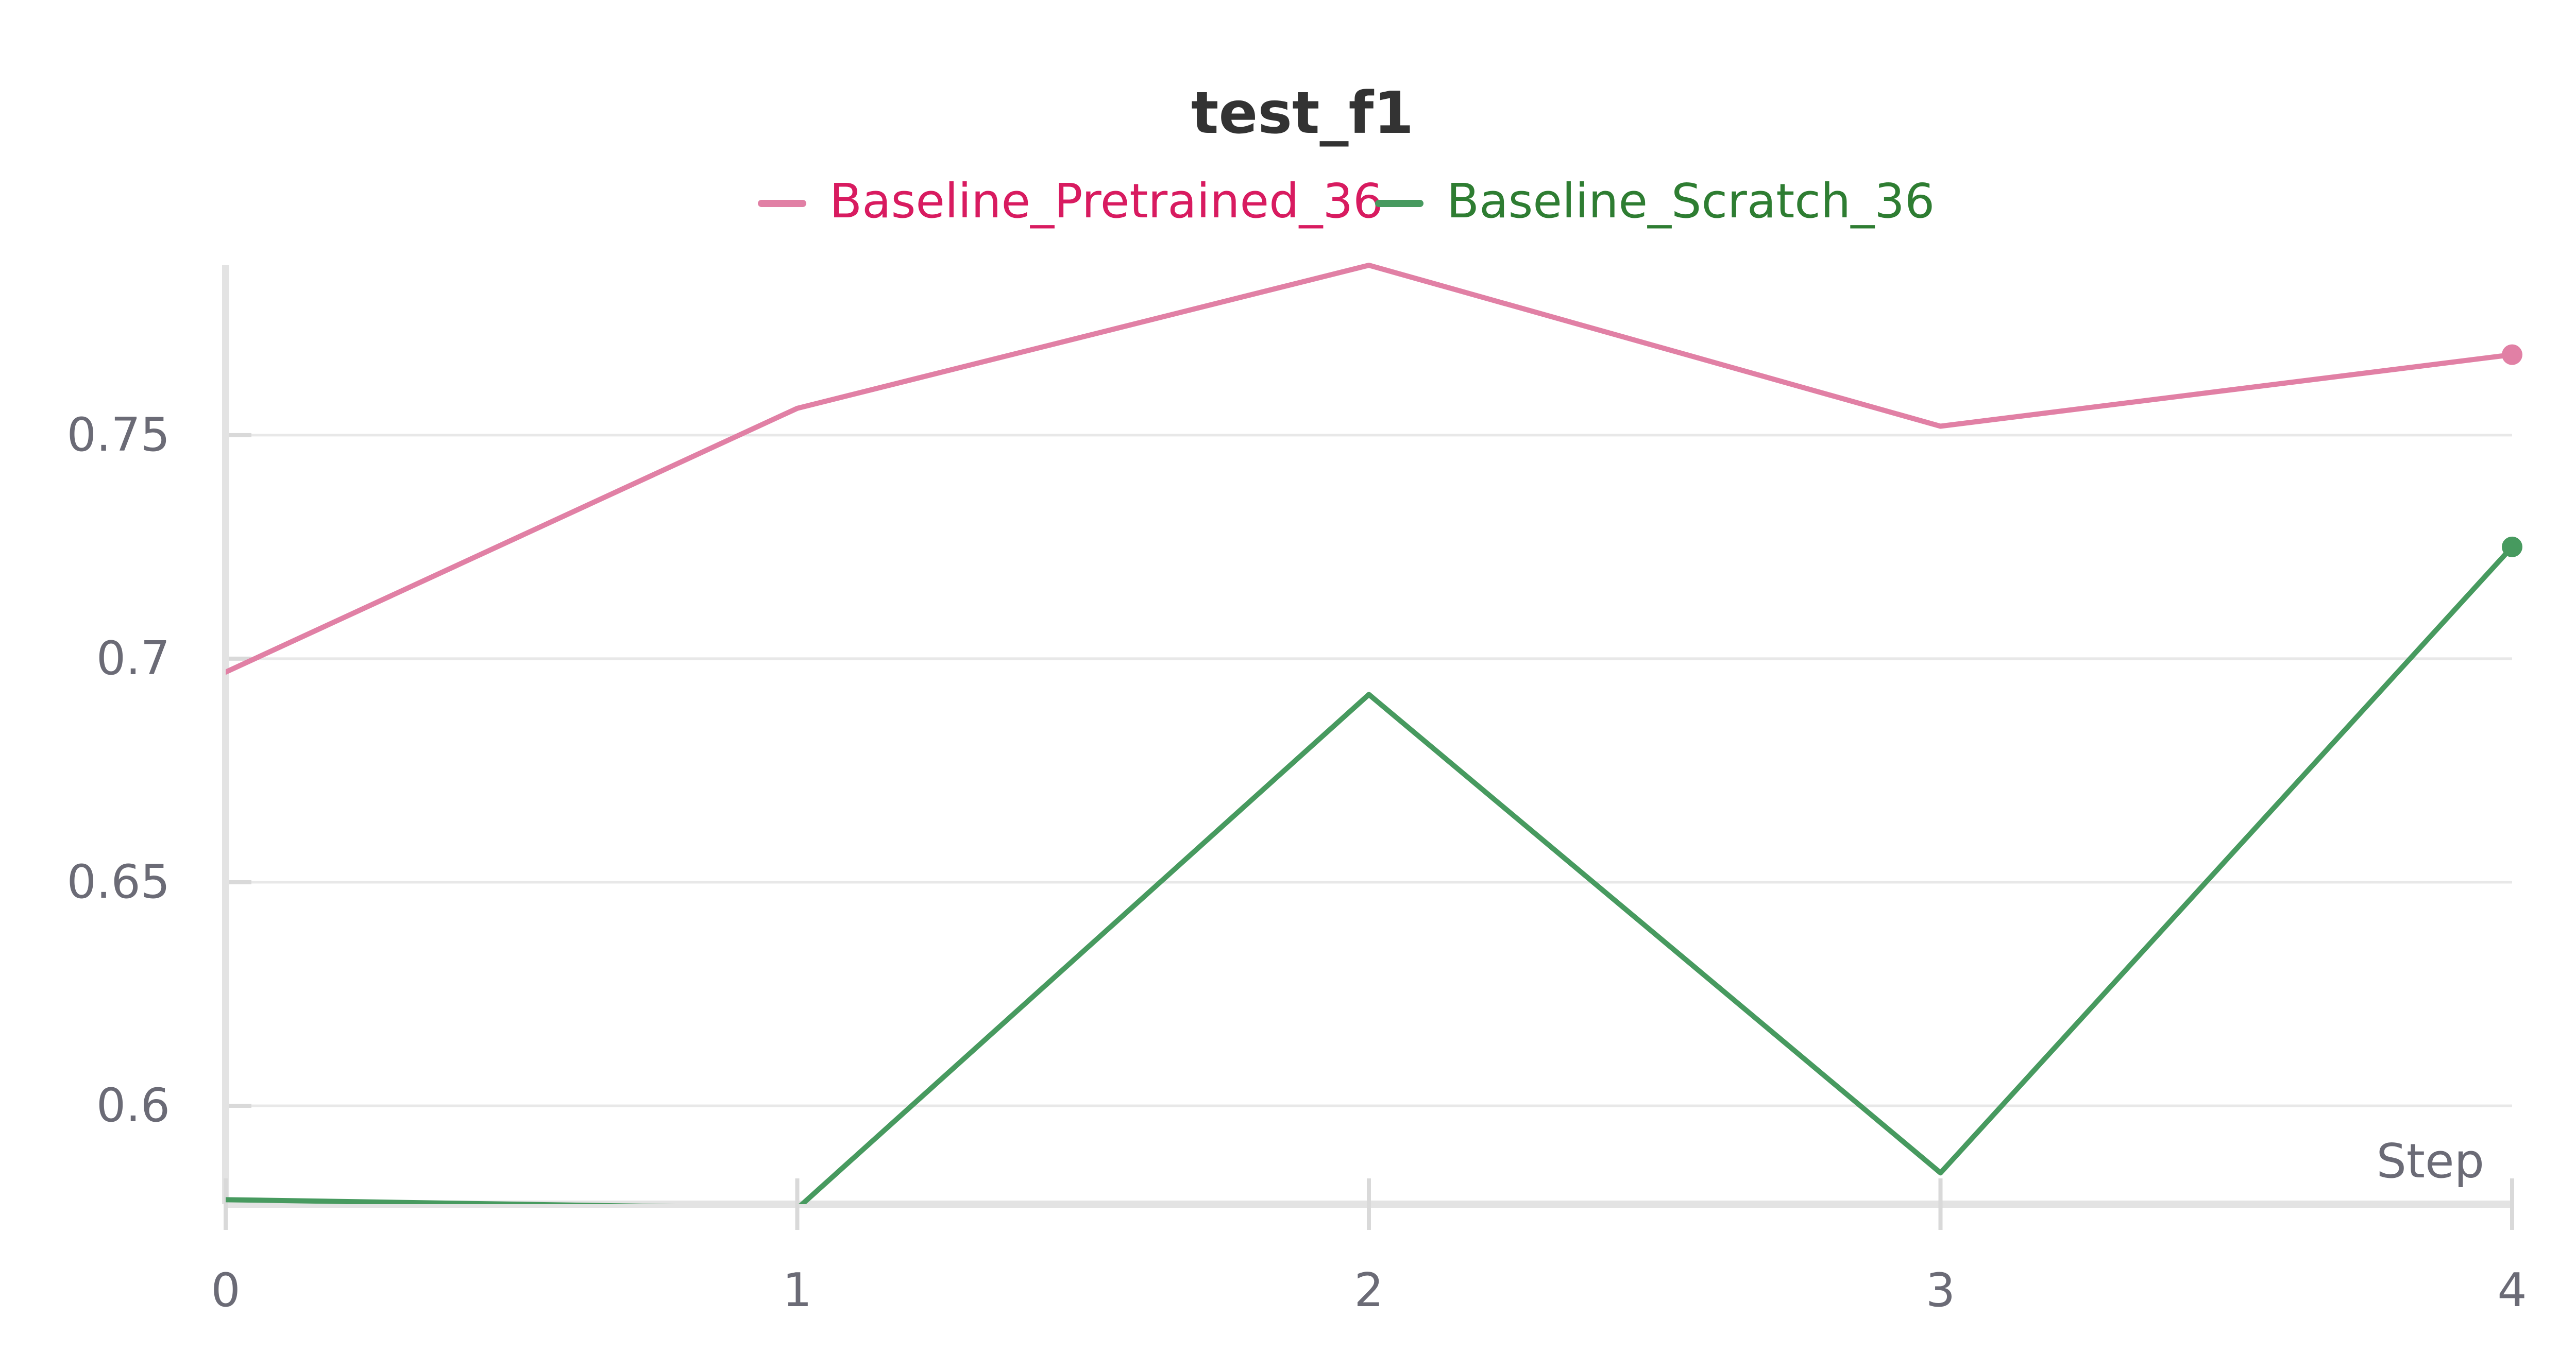 This screenshot has height=1370, width=2576. What do you see at coordinates (1691, 201) in the screenshot?
I see `legend-label: Baseline_Scratch_36` at bounding box center [1691, 201].